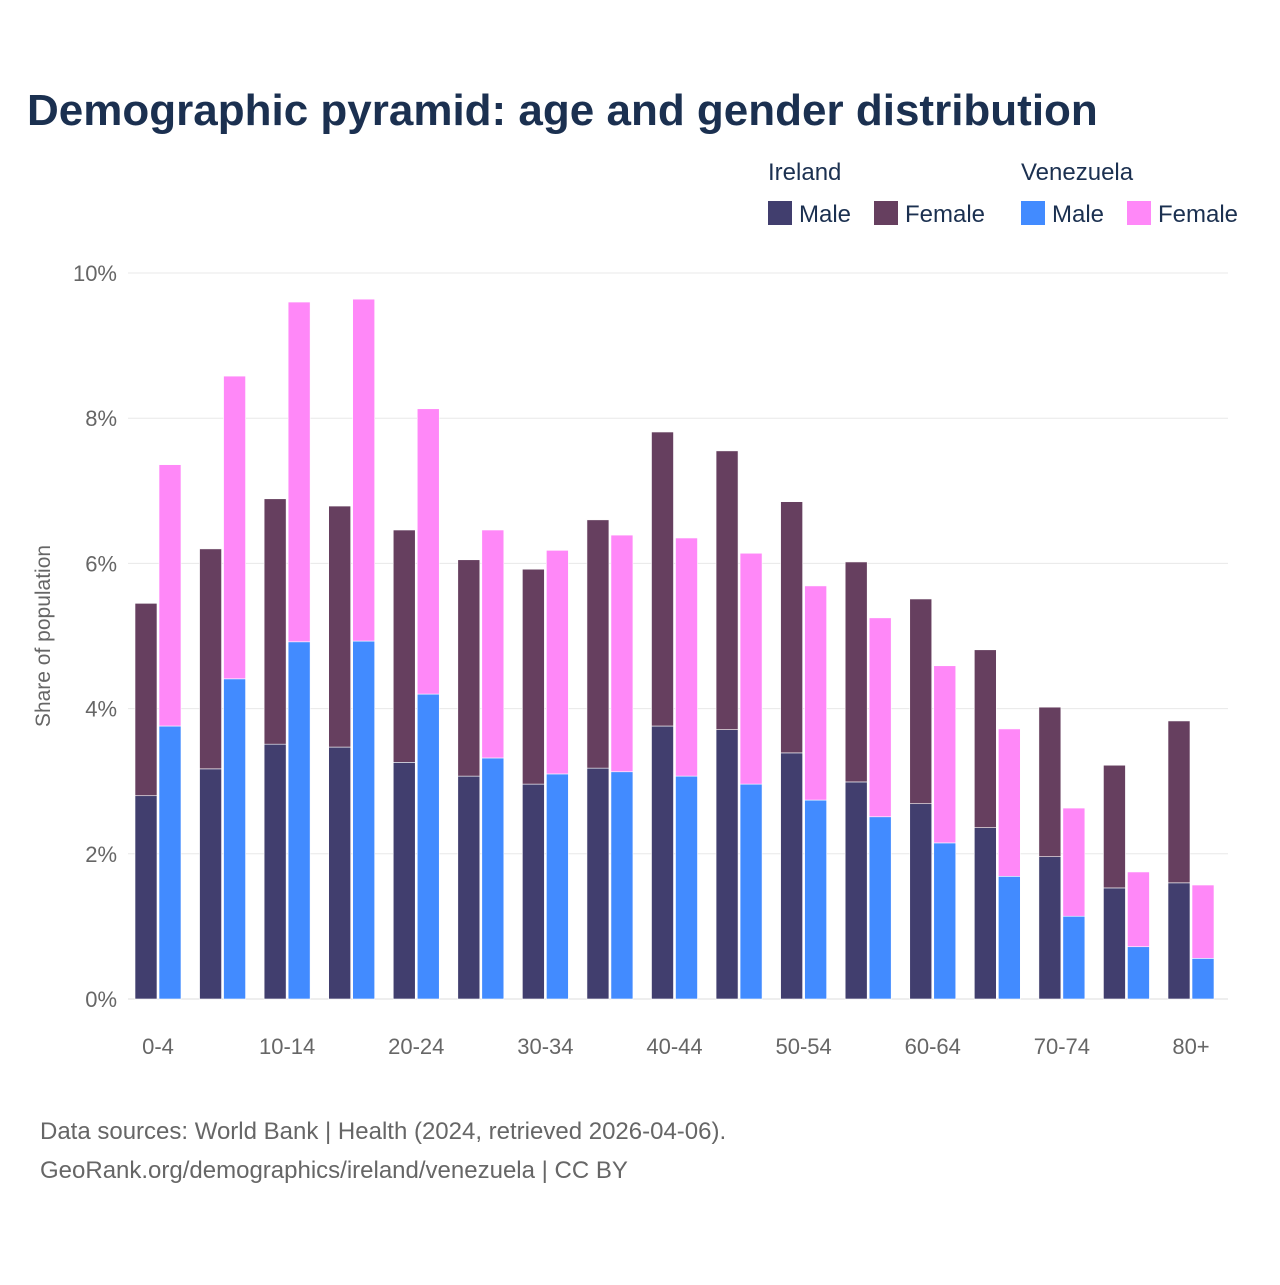 The width and height of the screenshot is (1280, 1285). Describe the element at coordinates (803, 1046) in the screenshot. I see `x-tick-label: 50-54` at that location.